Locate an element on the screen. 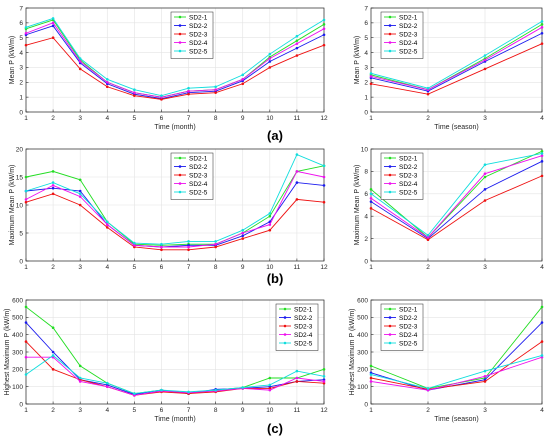  legend-label: SD2-3 is located at coordinates (303, 326).